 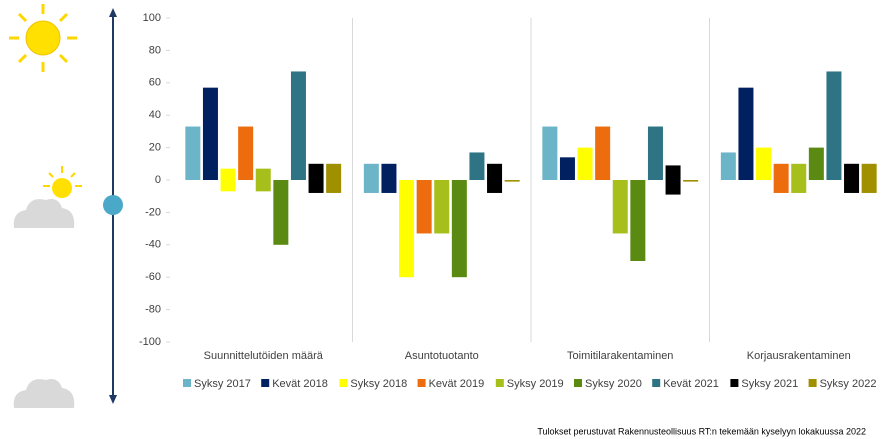 What do you see at coordinates (150, 342) in the screenshot?
I see `y-tick-label: -100` at bounding box center [150, 342].